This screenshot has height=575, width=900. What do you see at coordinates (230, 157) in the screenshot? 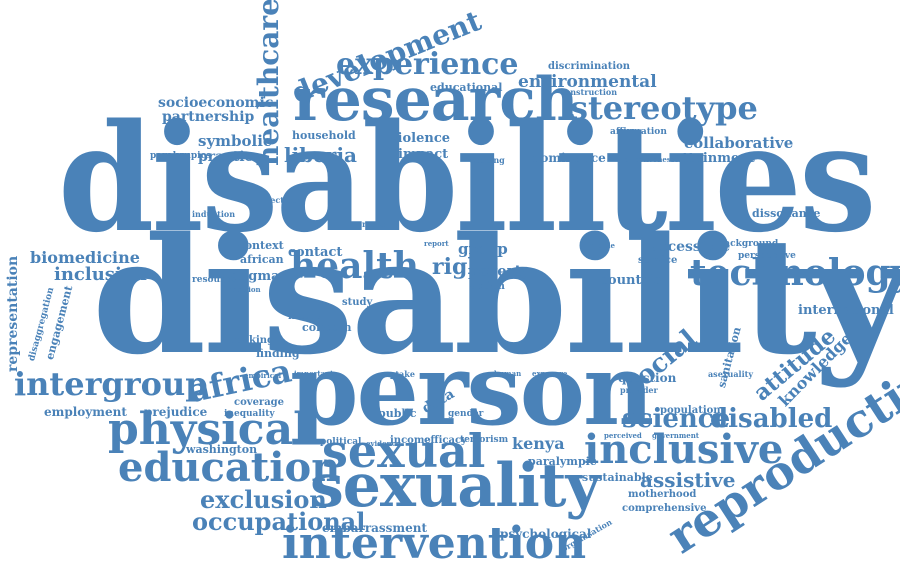
I see `word-practice: practice` at bounding box center [230, 157].